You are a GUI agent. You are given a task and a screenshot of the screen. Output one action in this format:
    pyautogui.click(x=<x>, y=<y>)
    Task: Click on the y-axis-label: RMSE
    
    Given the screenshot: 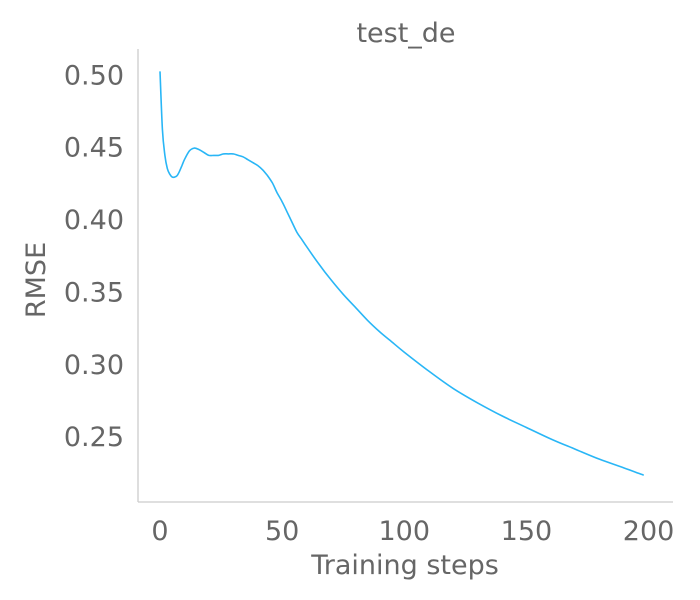 What is the action you would take?
    pyautogui.click(x=36, y=280)
    